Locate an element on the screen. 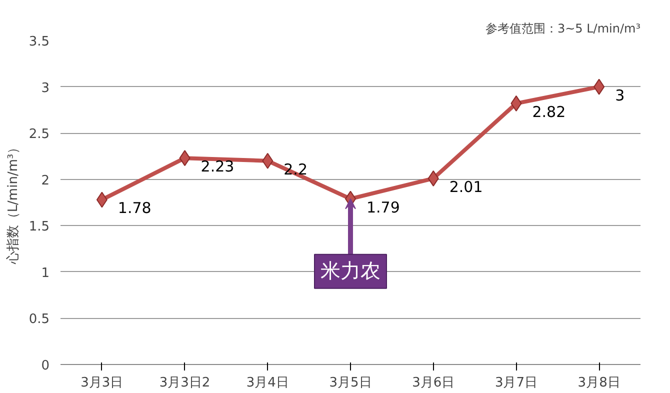 This screenshot has width=670, height=393. data-label: 2.01 is located at coordinates (466, 187).